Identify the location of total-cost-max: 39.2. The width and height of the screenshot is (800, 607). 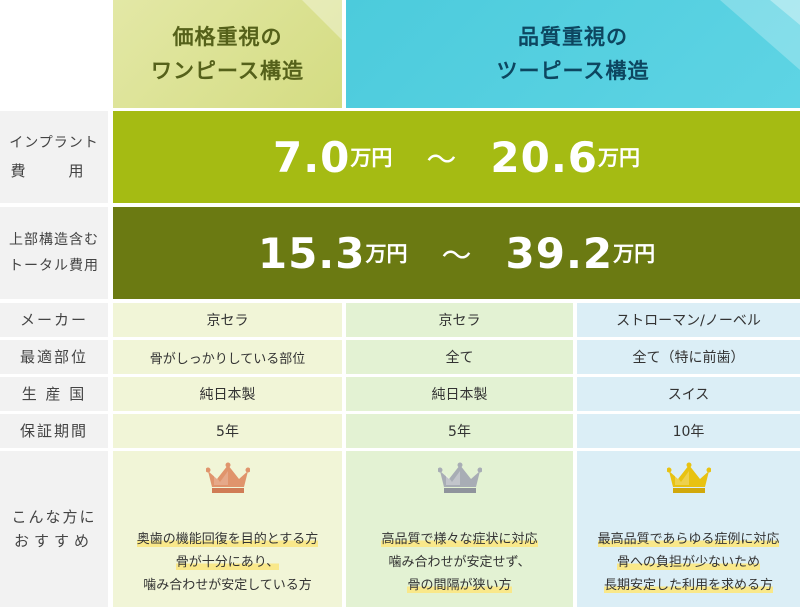
(559, 253).